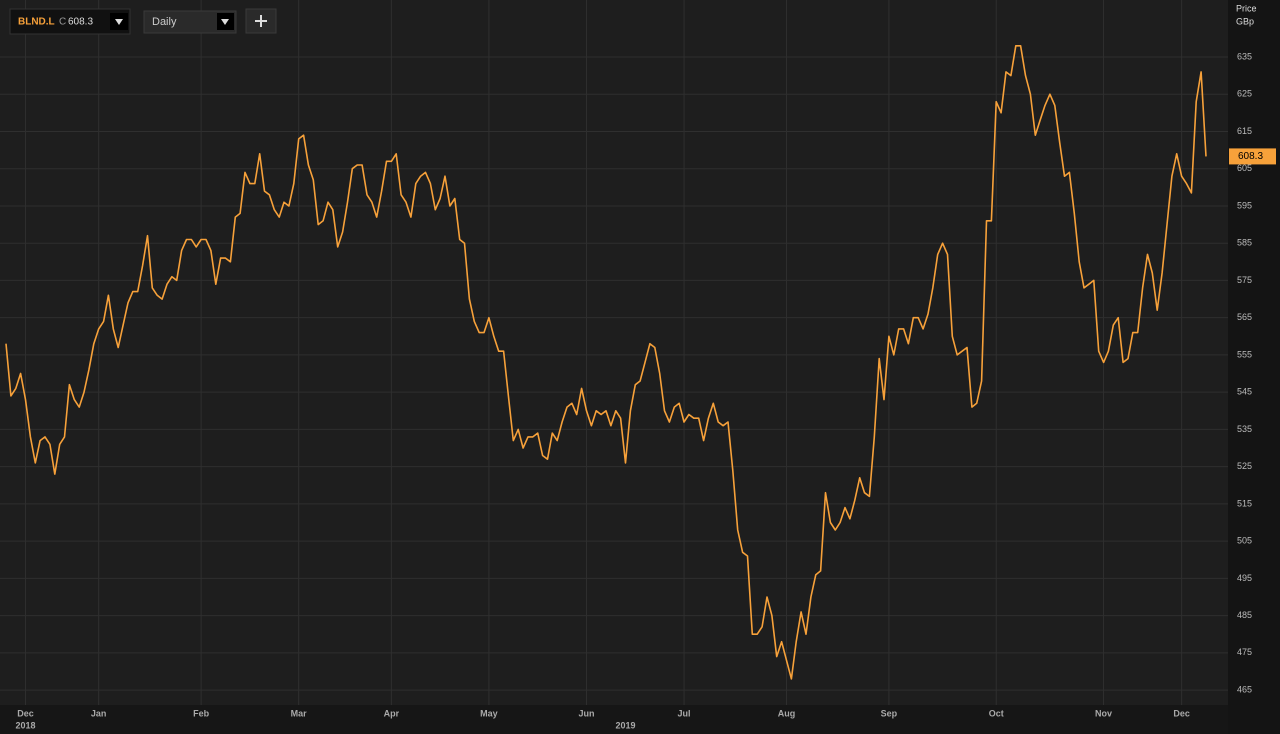 The height and width of the screenshot is (734, 1280). I want to click on y-tick-label: 625, so click(1244, 94).